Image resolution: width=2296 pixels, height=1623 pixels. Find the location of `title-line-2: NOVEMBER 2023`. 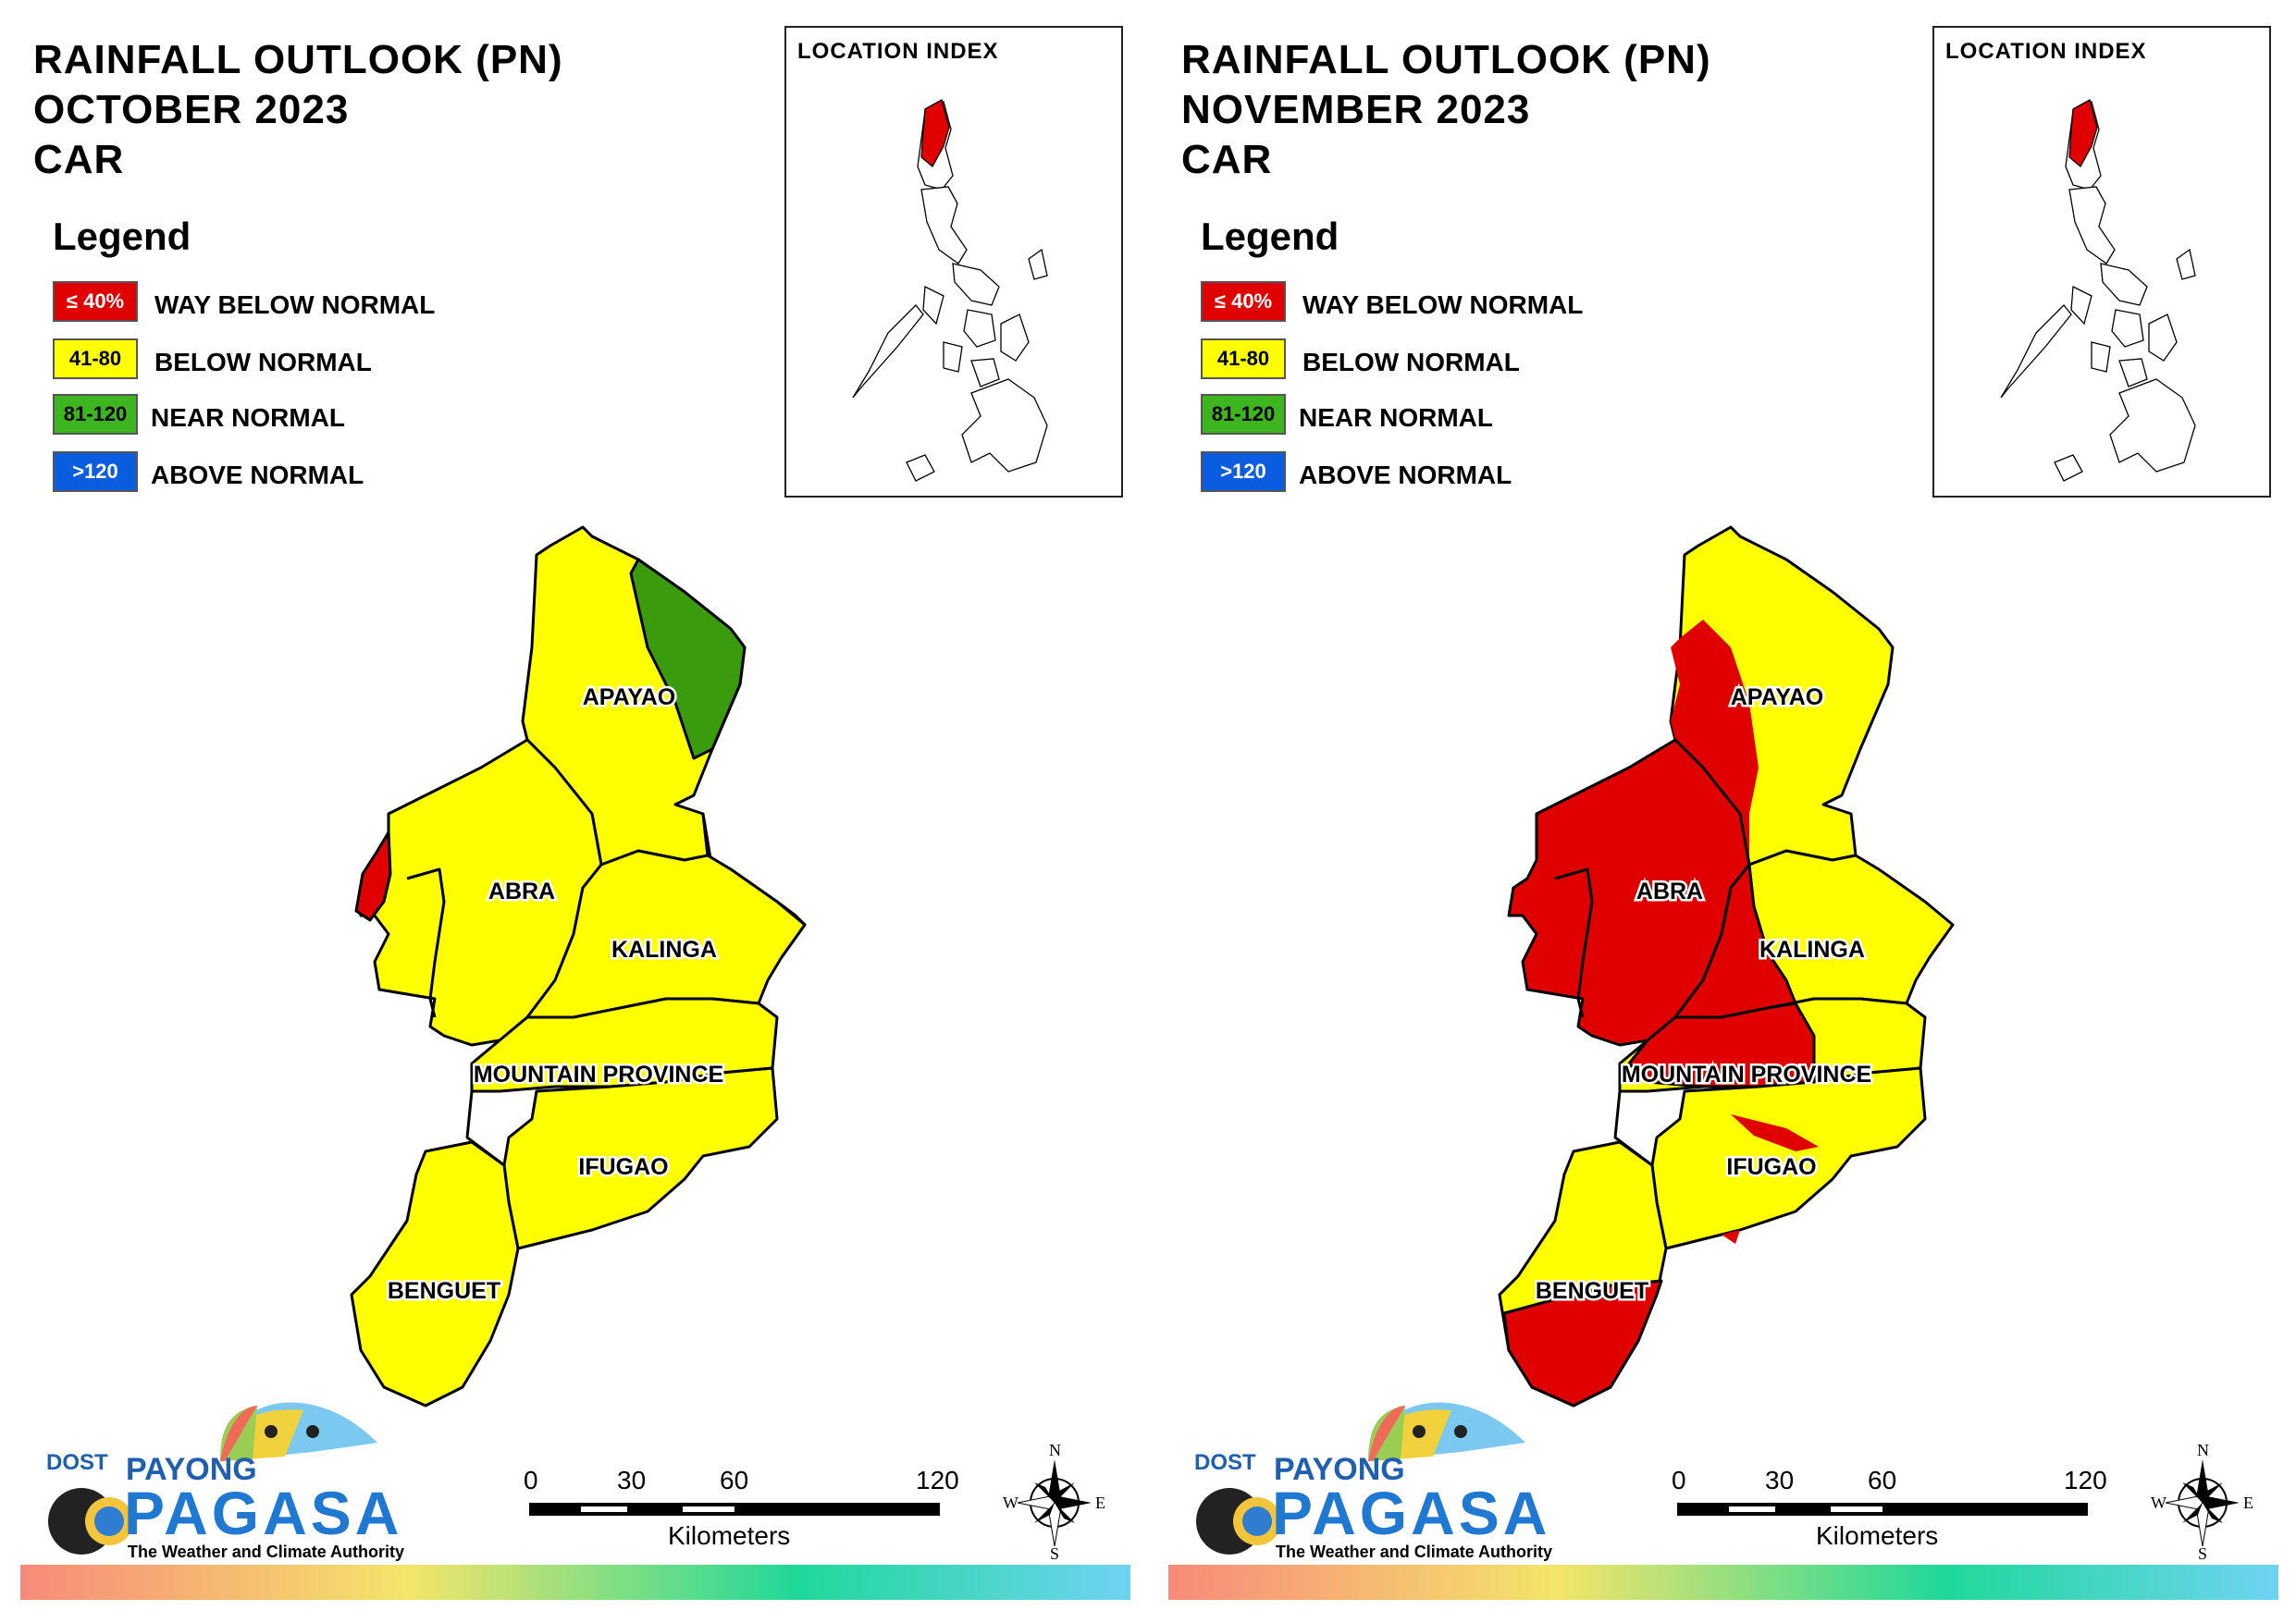

title-line-2: NOVEMBER 2023 is located at coordinates (1356, 109).